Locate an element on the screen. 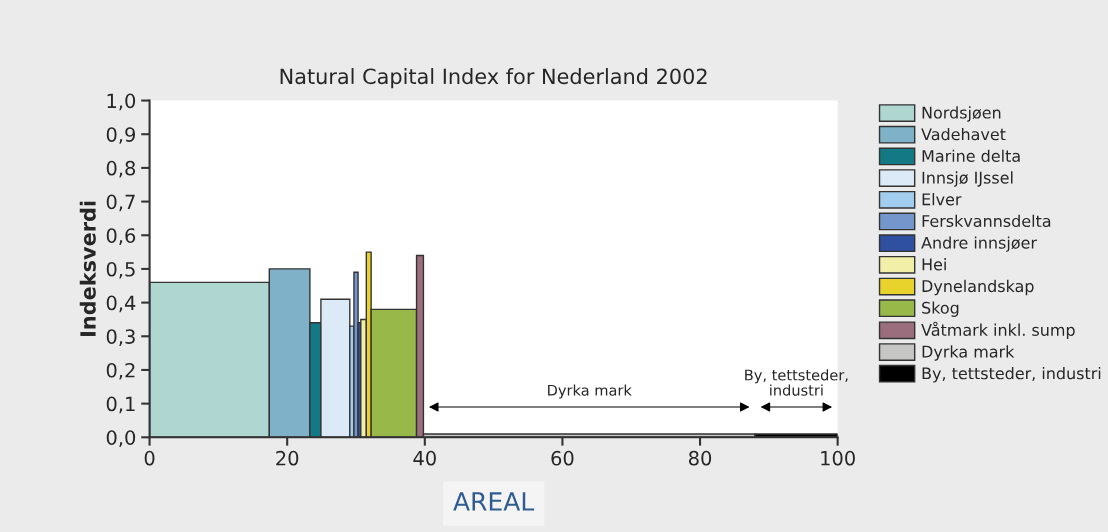 This screenshot has height=532, width=1108. y-tick-label: 0,6 is located at coordinates (121, 236).